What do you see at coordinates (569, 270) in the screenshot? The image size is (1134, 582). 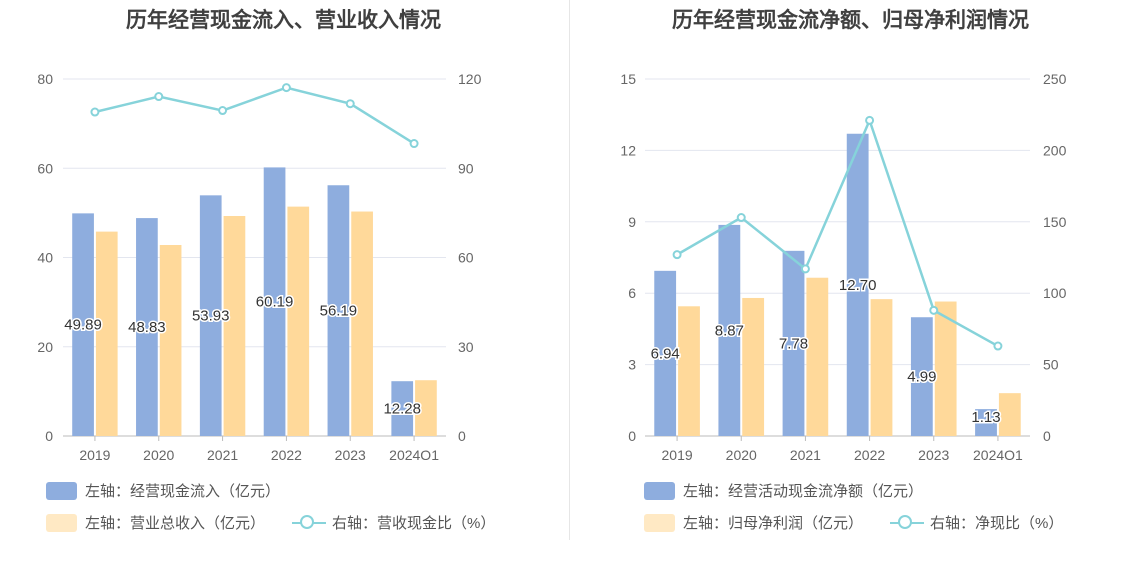 I see `panel-divider` at bounding box center [569, 270].